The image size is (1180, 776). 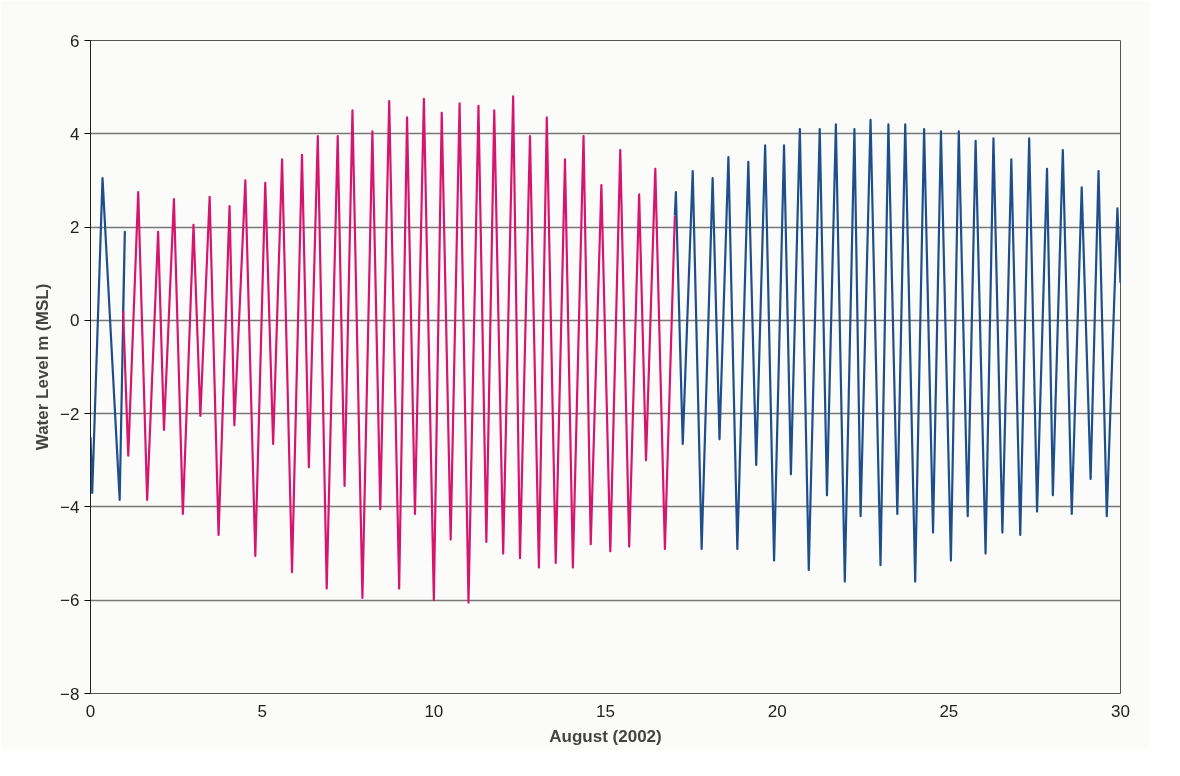 I want to click on x-tick-label: 0, so click(x=90, y=711).